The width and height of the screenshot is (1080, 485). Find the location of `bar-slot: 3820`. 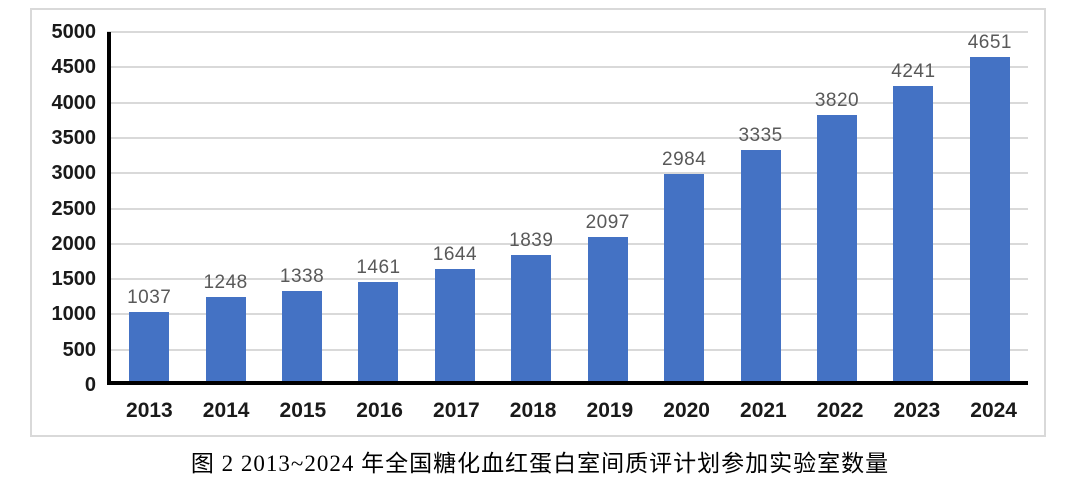

bar-slot: 3820 is located at coordinates (837, 208).